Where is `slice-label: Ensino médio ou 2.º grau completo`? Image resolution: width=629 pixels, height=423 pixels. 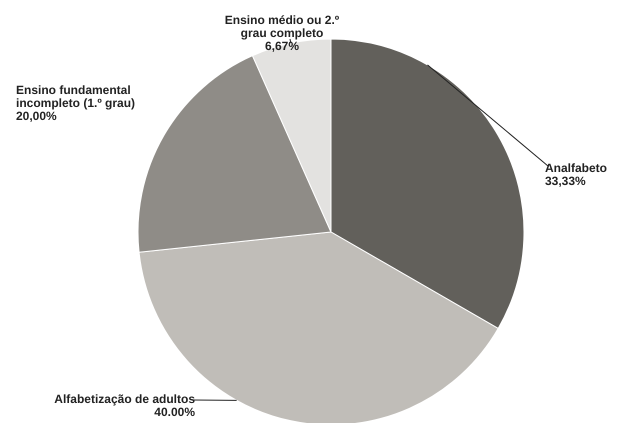 slice-label: Ensino médio ou 2.º grau completo is located at coordinates (282, 26).